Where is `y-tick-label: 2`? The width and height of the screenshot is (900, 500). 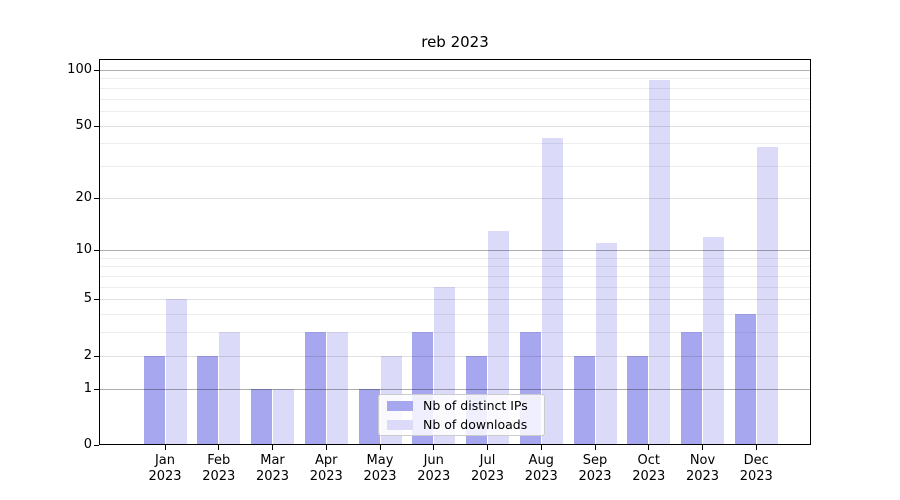
y-tick-label: 2 is located at coordinates (87, 355).